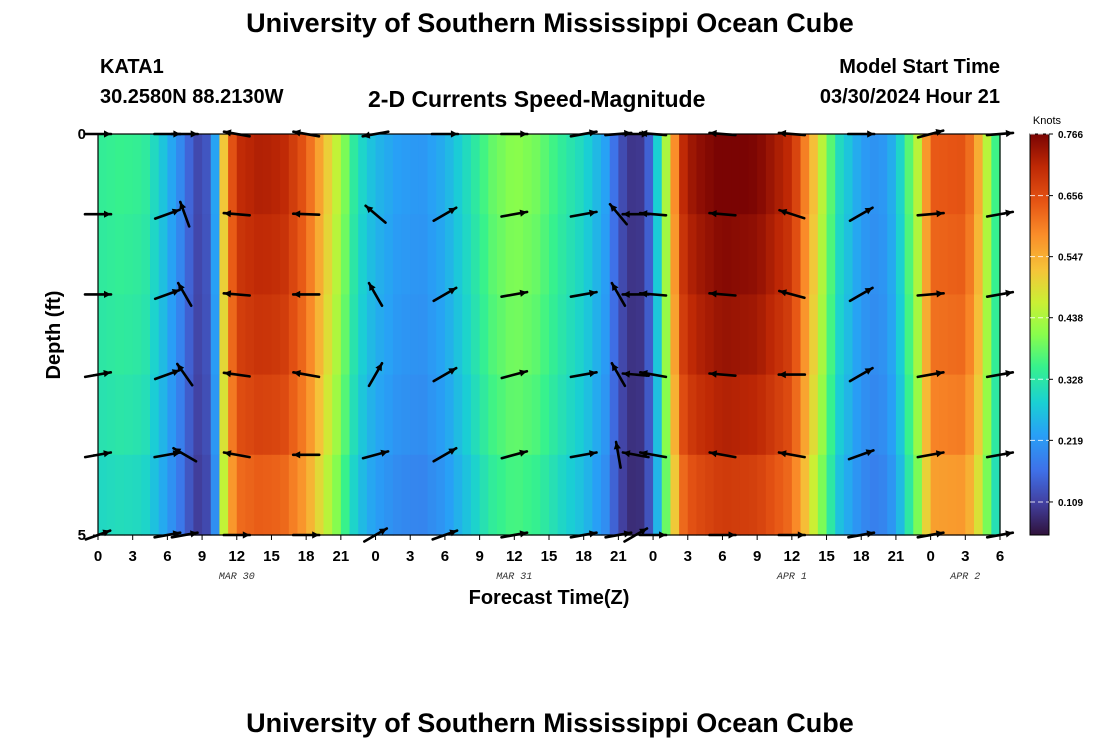 Image resolution: width=1100 pixels, height=750 pixels. What do you see at coordinates (341, 556) in the screenshot?
I see `x-tick-label: 21` at bounding box center [341, 556].